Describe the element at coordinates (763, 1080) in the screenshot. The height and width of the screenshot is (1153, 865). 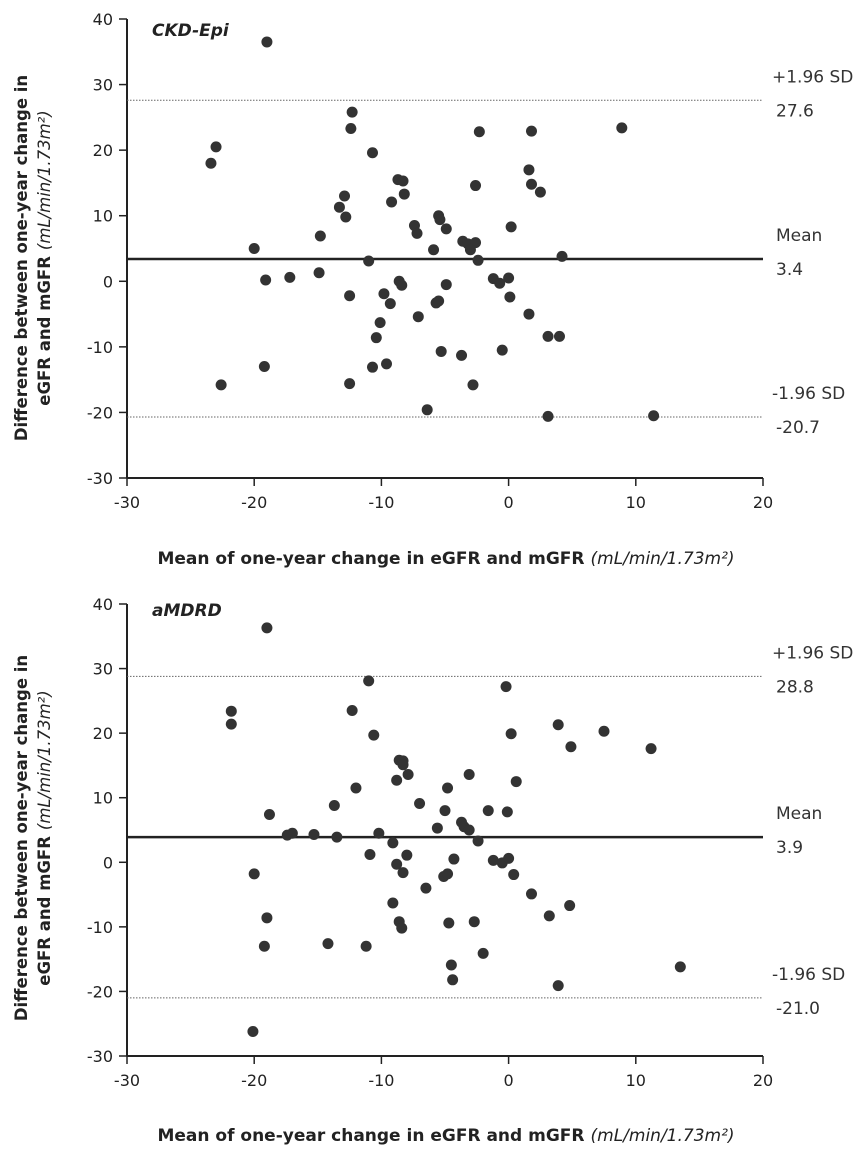
I see `x-tick-label: 20` at that location.